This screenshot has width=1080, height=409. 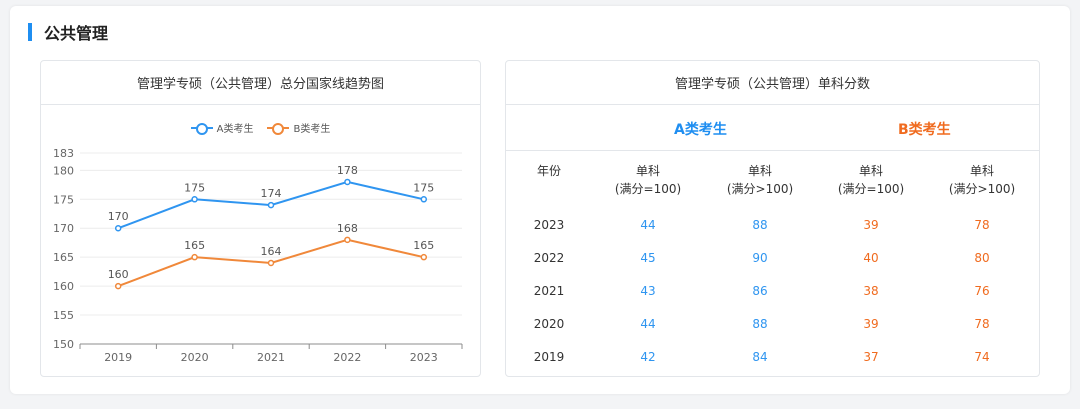 I want to click on col-head-b-gt100-line1: 单科, so click(x=981, y=171).